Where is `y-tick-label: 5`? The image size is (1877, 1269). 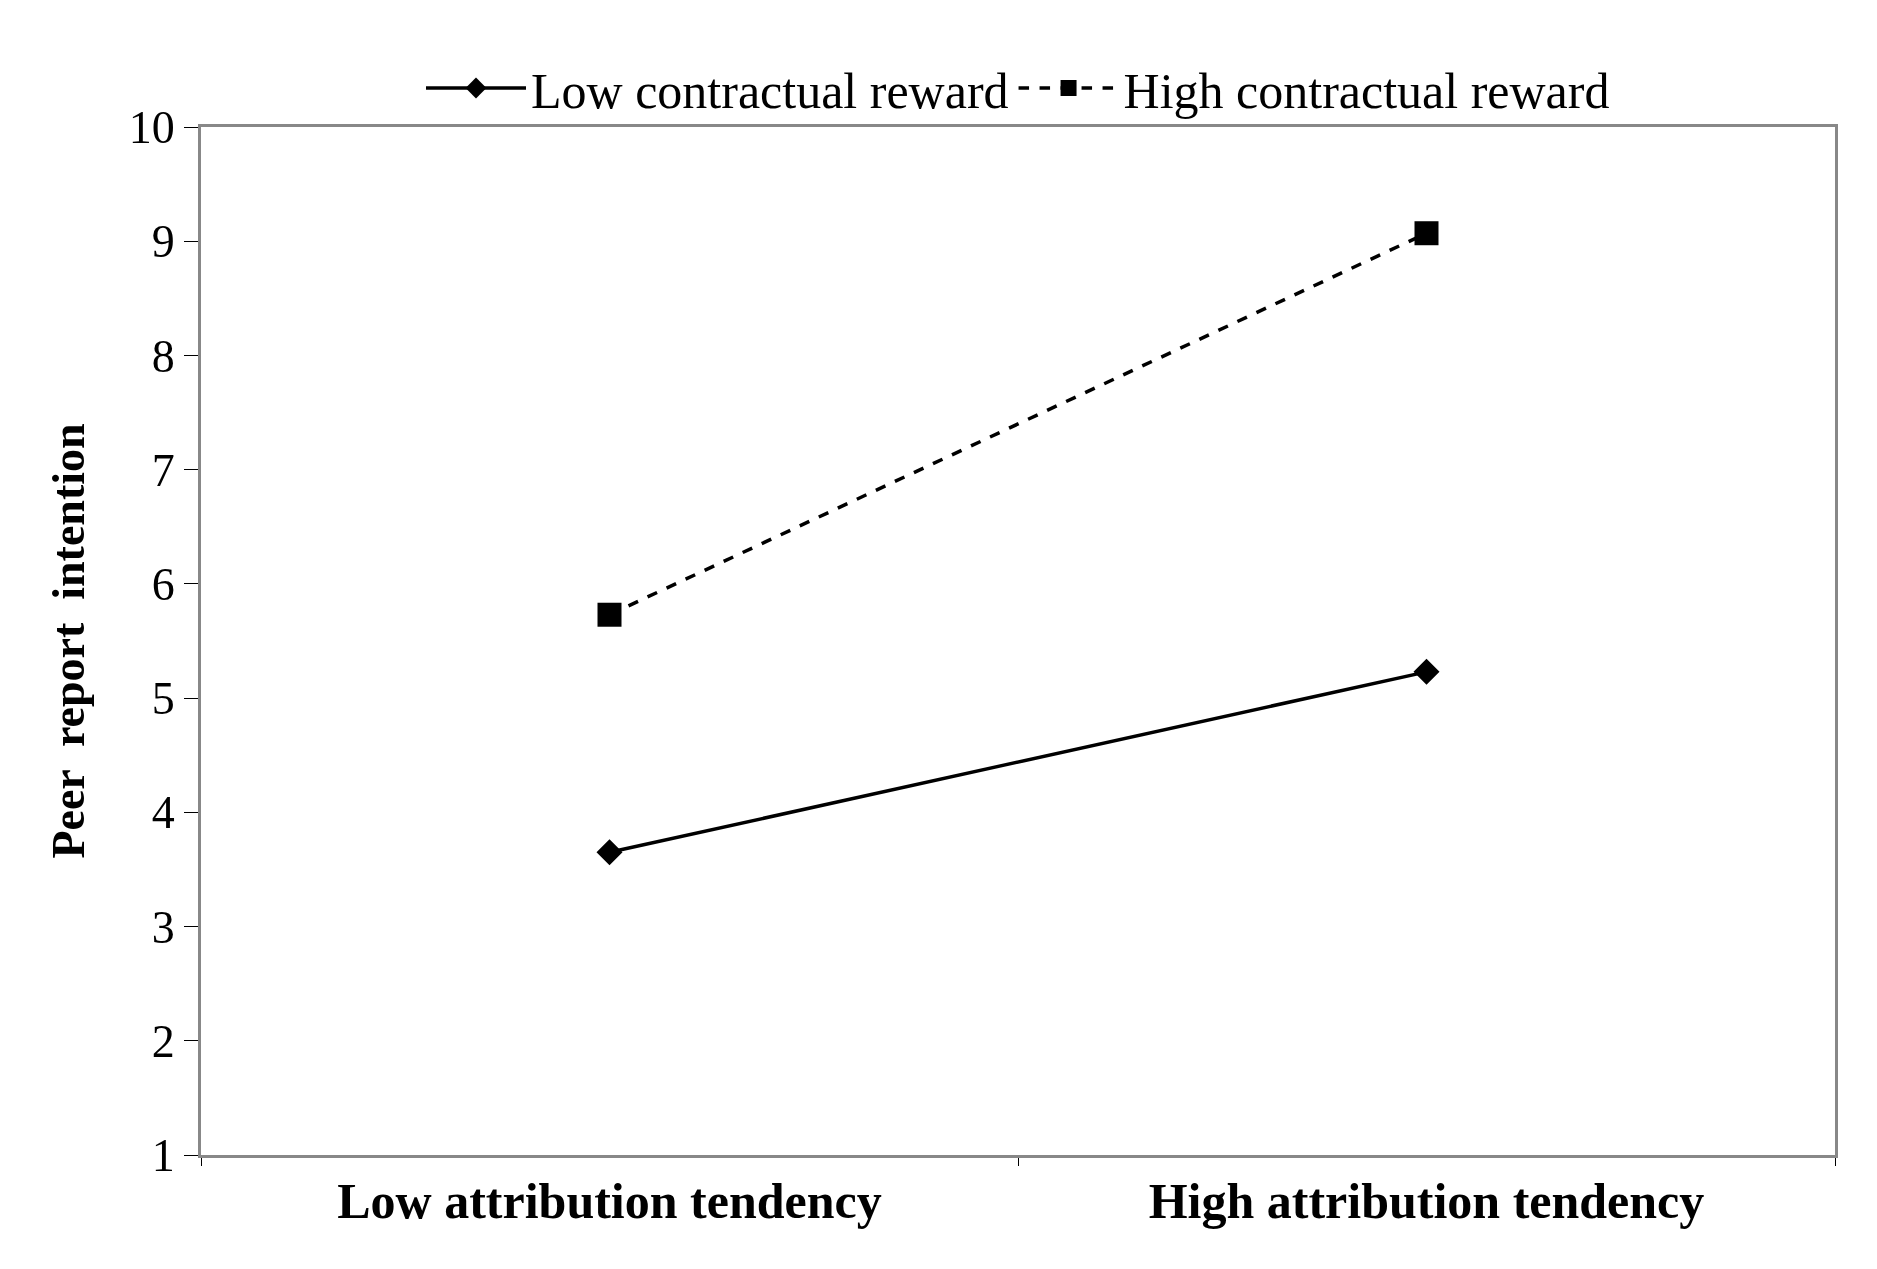
y-tick-label: 5 is located at coordinates (163, 699).